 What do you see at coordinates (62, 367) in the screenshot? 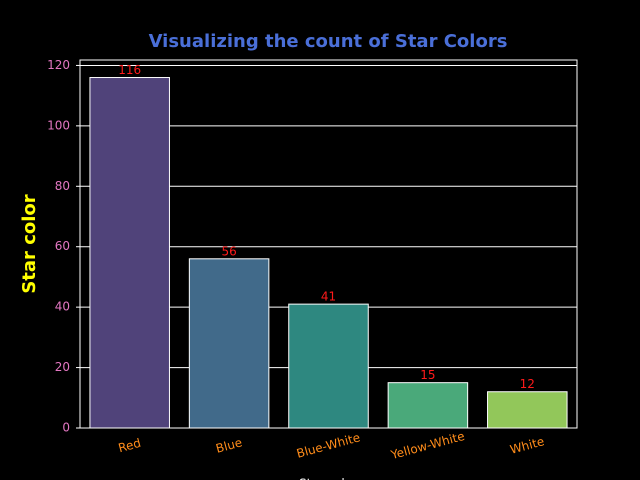
I see `y-tick-label: 20` at bounding box center [62, 367].